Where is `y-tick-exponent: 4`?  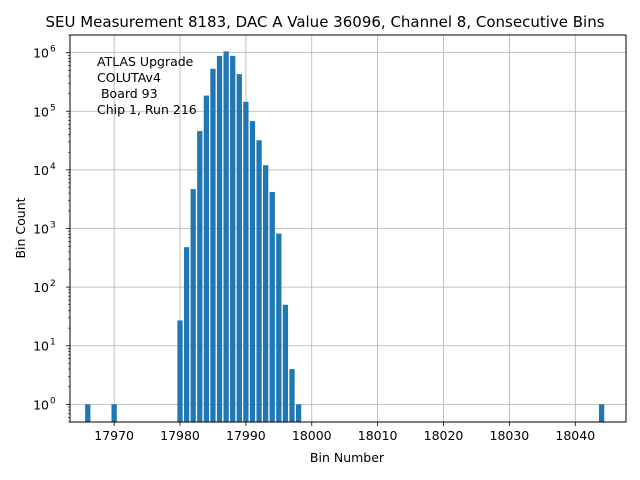
y-tick-exponent: 4 is located at coordinates (53, 167).